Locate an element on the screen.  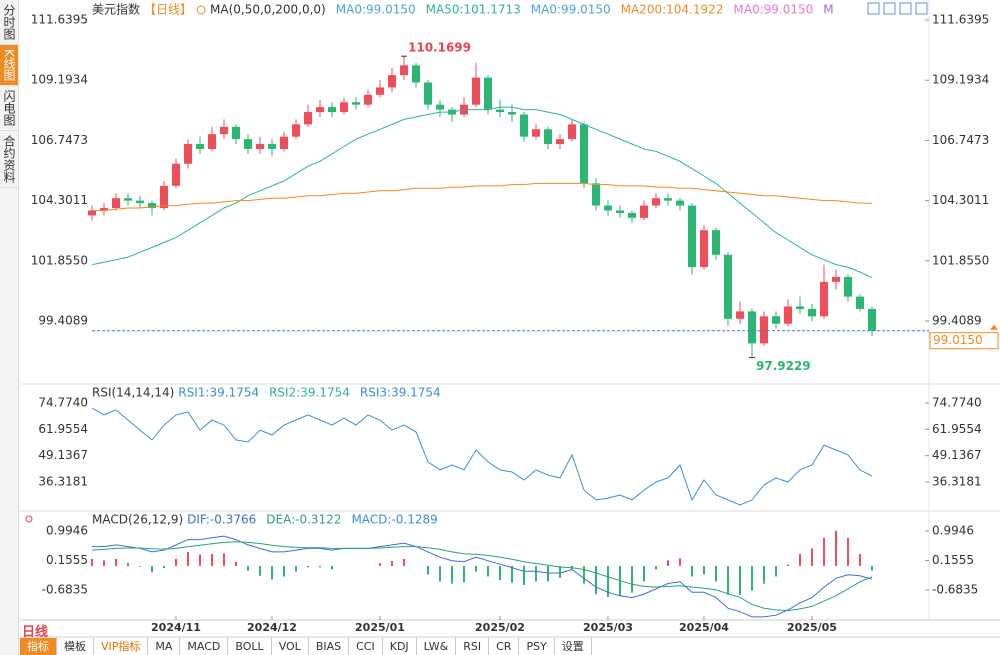
toolbar-button: MACD is located at coordinates (204, 646).